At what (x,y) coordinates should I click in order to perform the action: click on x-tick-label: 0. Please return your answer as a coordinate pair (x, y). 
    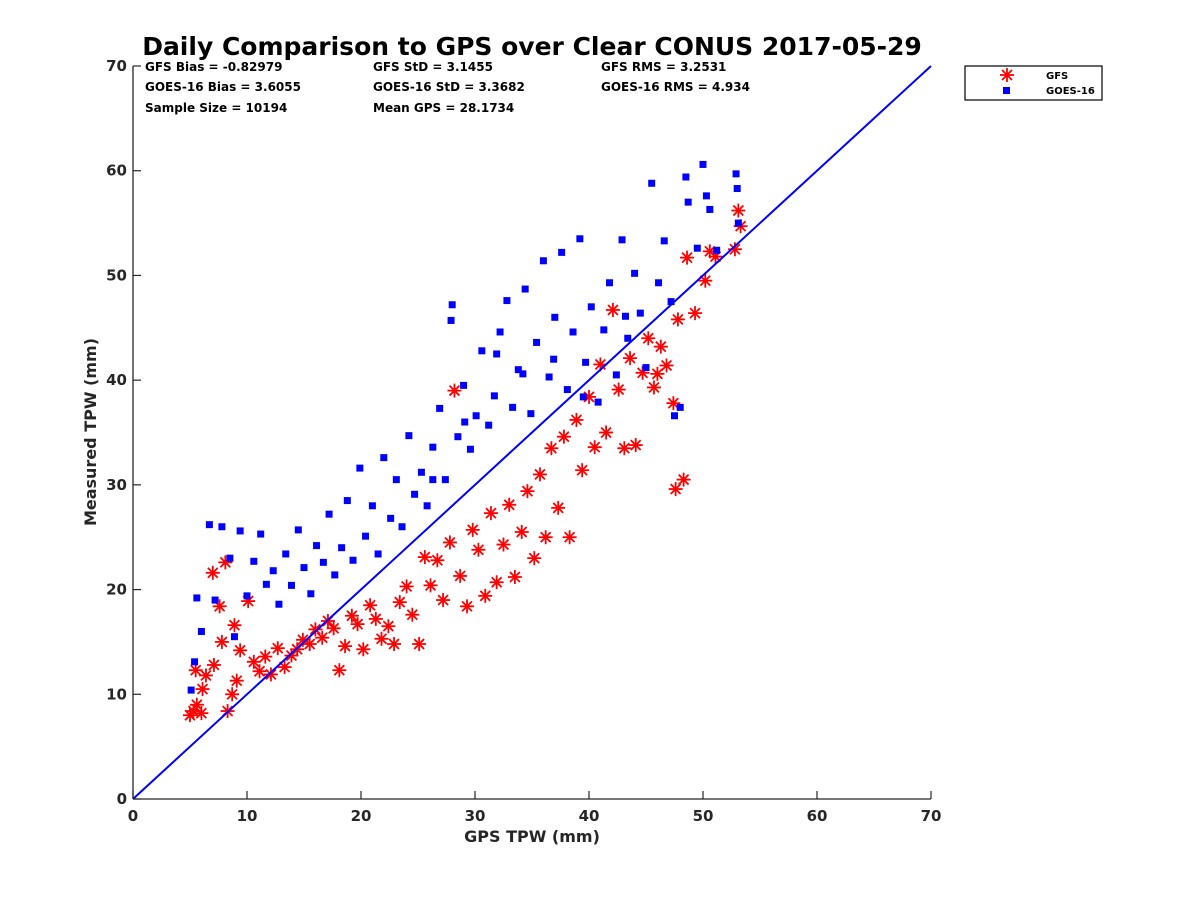
    Looking at the image, I should click on (133, 816).